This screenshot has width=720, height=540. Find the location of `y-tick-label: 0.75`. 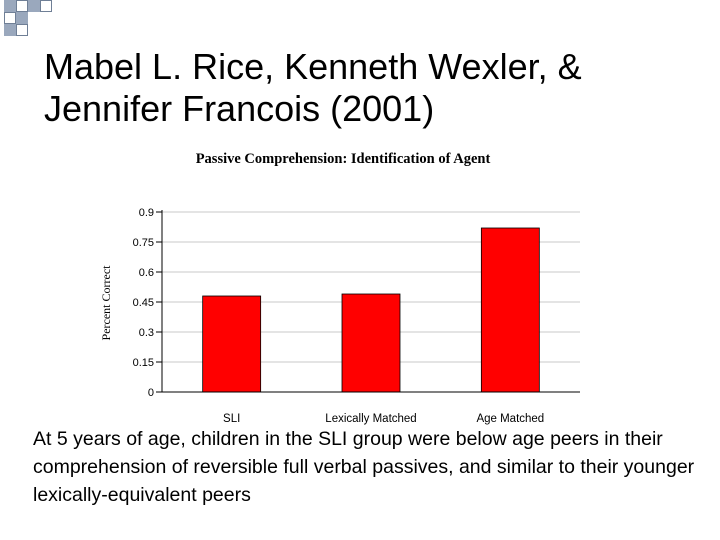

y-tick-label: 0.75 is located at coordinates (143, 243).